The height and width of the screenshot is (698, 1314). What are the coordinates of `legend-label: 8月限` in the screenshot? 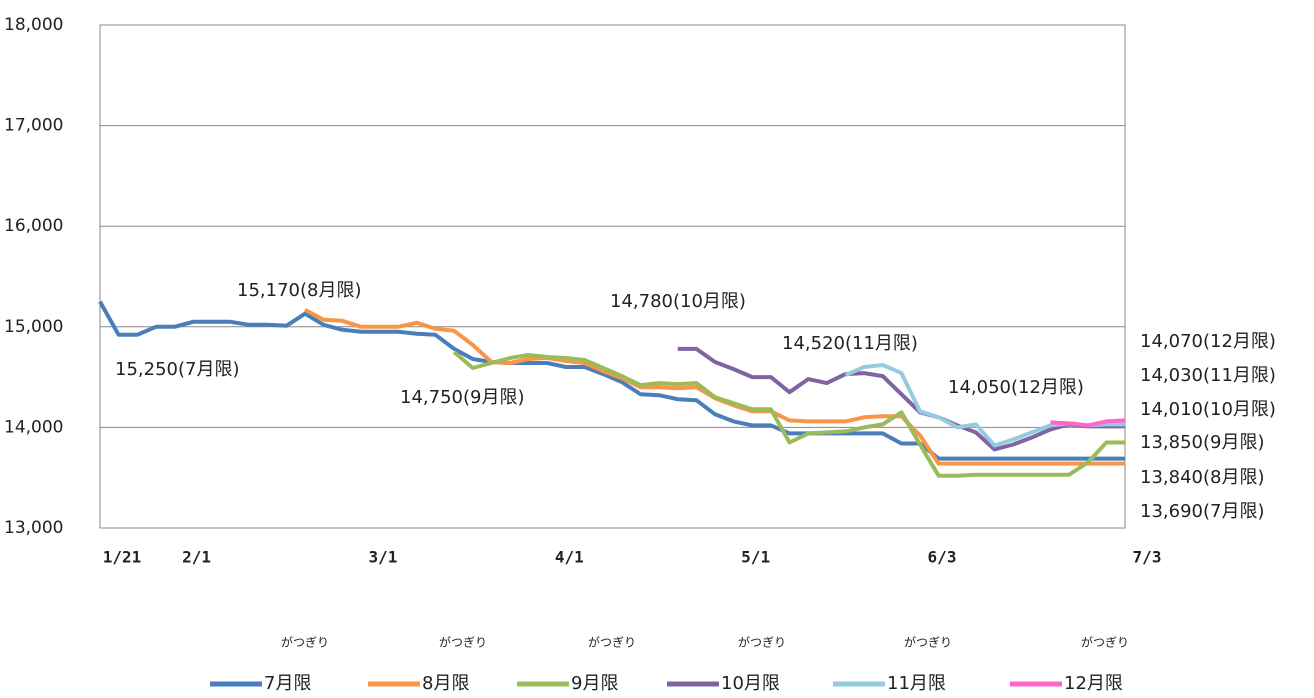 It's located at (445, 683).